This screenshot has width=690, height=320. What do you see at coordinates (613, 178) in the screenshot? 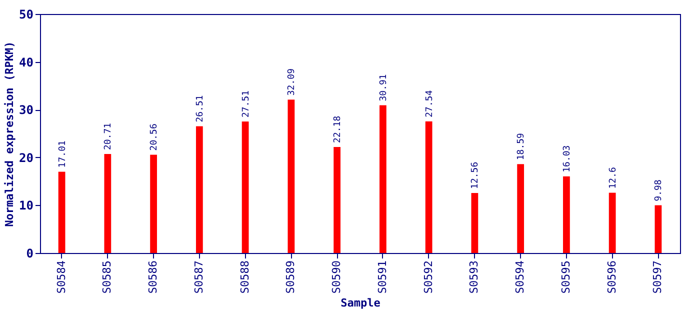
I see `data-label: 12.6` at bounding box center [613, 178].